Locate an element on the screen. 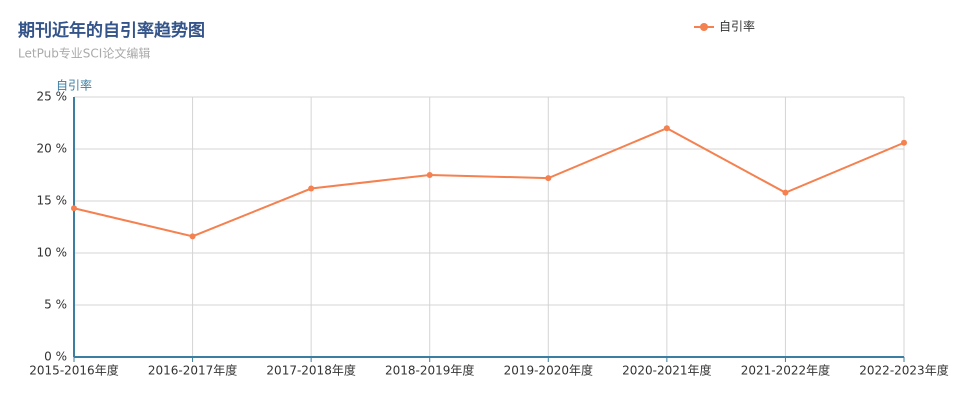 The width and height of the screenshot is (960, 405). y-tick-label: 10 % is located at coordinates (52, 253).